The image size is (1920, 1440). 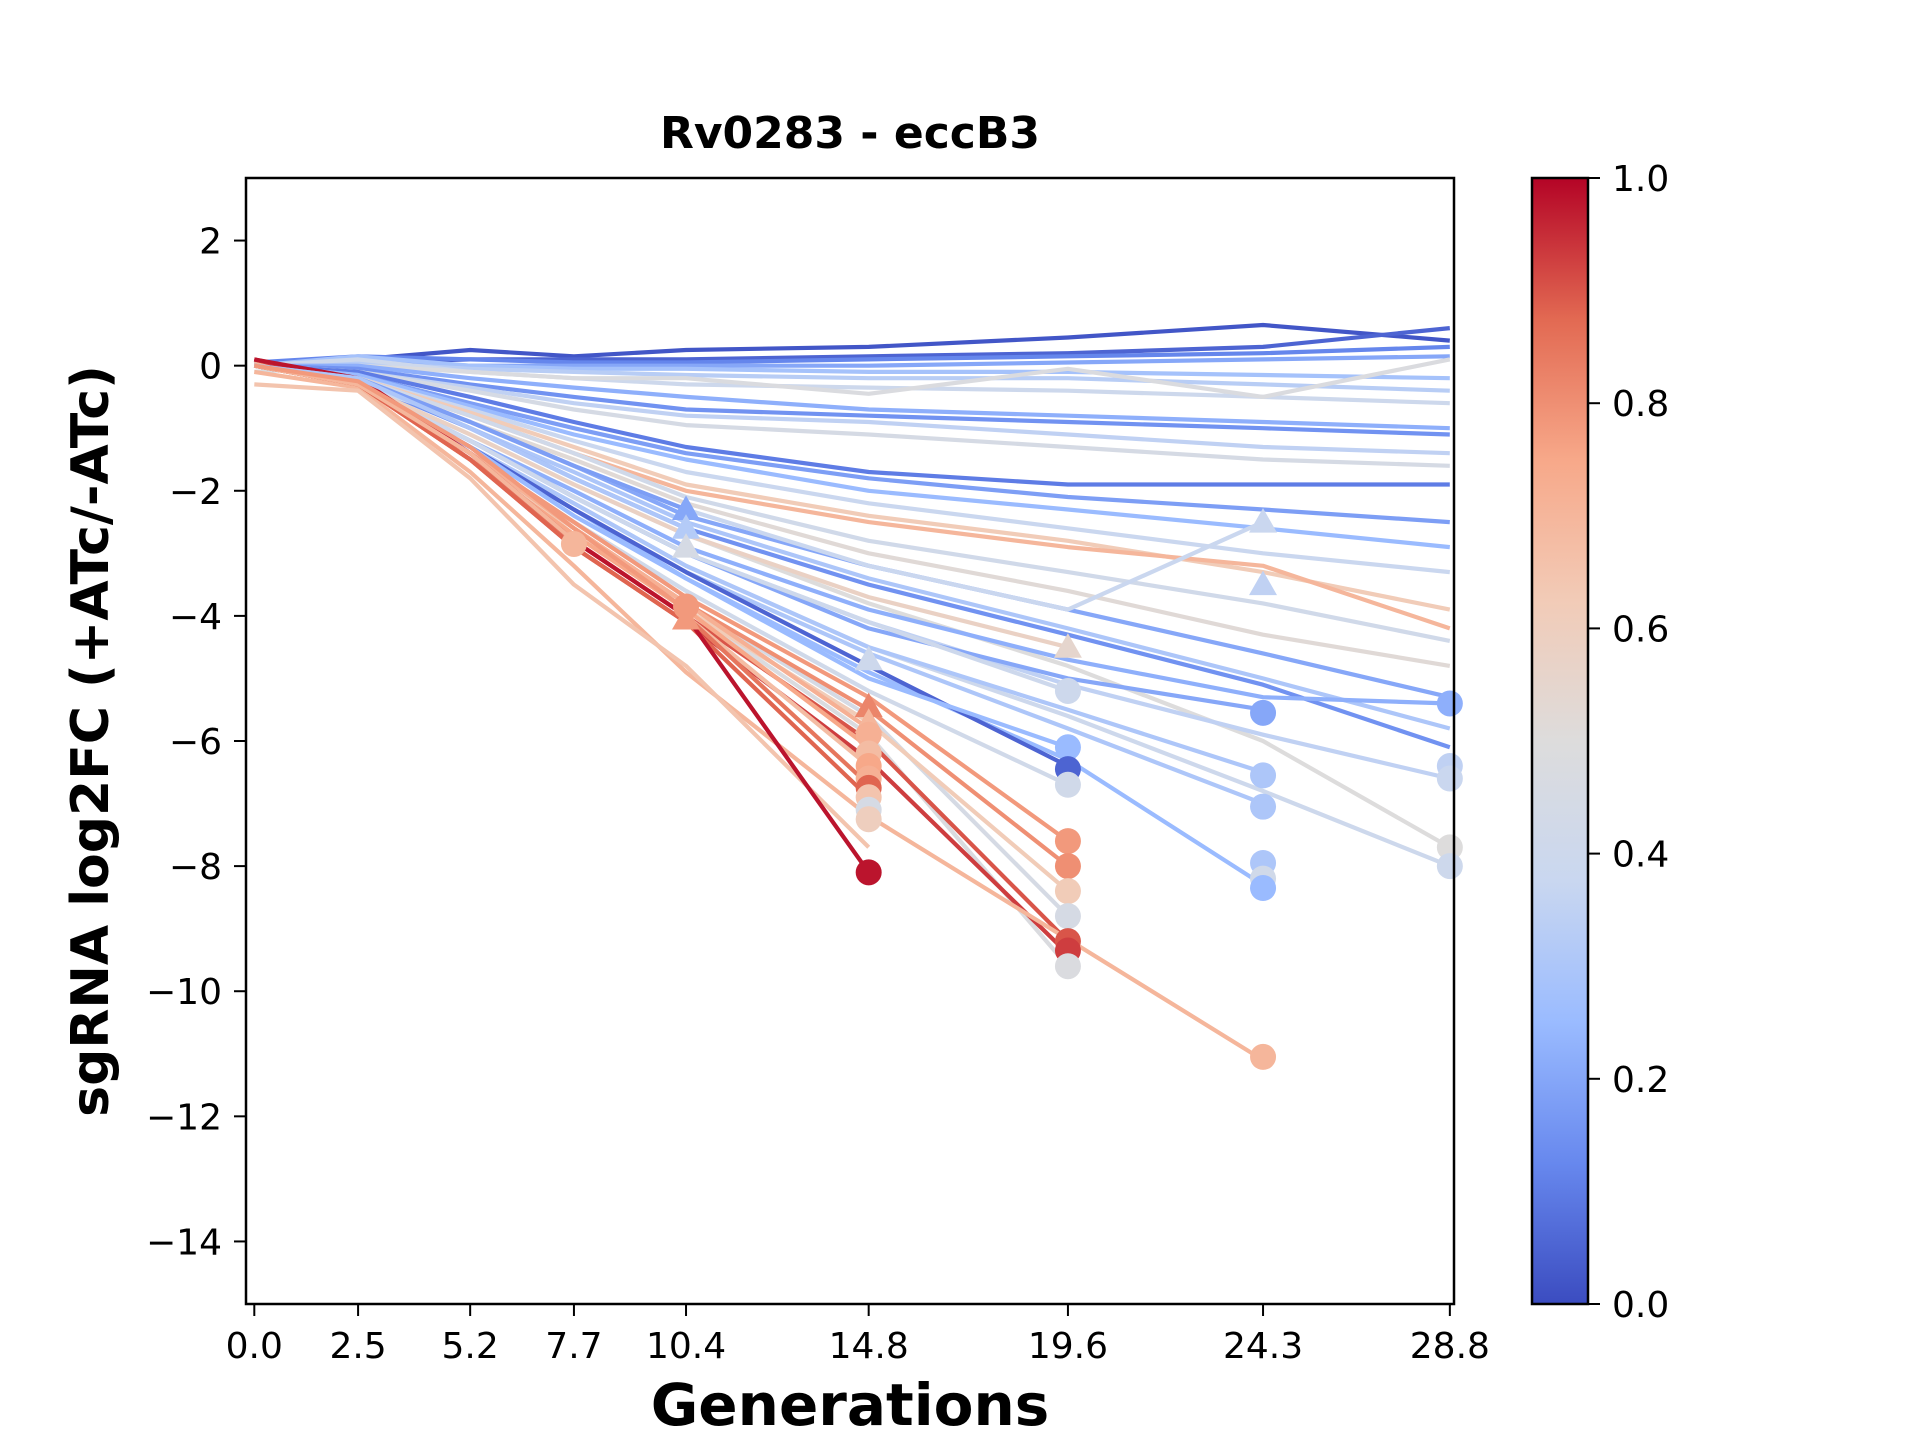 What do you see at coordinates (184, 1242) in the screenshot?
I see `y-tick-label: −14` at bounding box center [184, 1242].